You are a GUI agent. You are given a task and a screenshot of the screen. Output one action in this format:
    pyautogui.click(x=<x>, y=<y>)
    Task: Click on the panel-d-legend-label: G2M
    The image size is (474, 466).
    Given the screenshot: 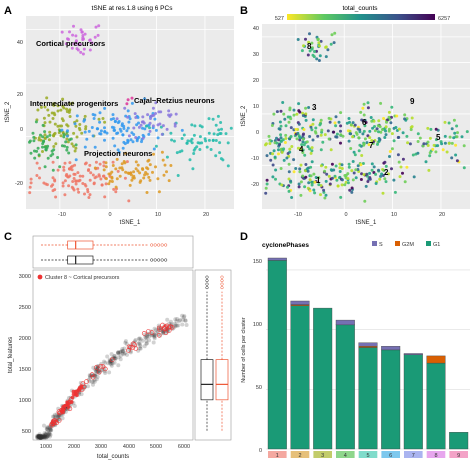 What is the action you would take?
    pyautogui.click(x=408, y=245)
    